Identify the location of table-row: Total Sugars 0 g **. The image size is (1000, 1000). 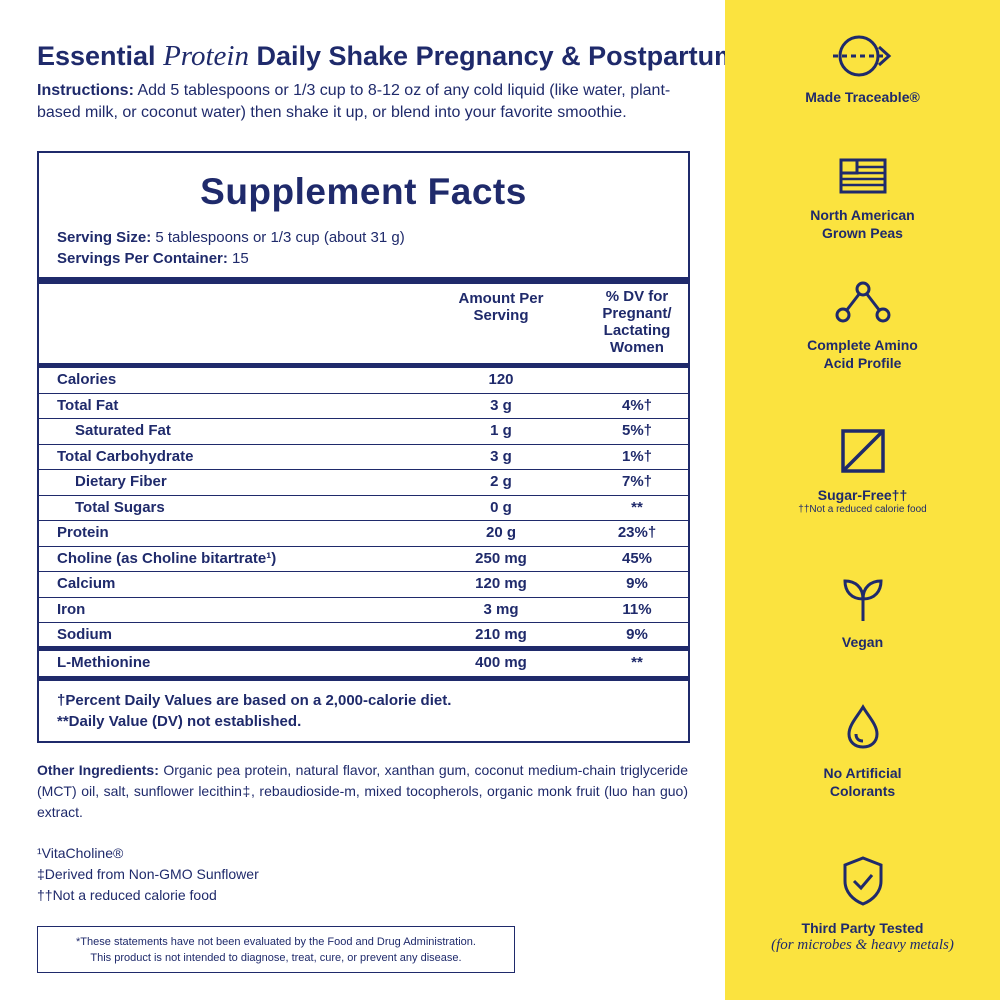
(363, 508).